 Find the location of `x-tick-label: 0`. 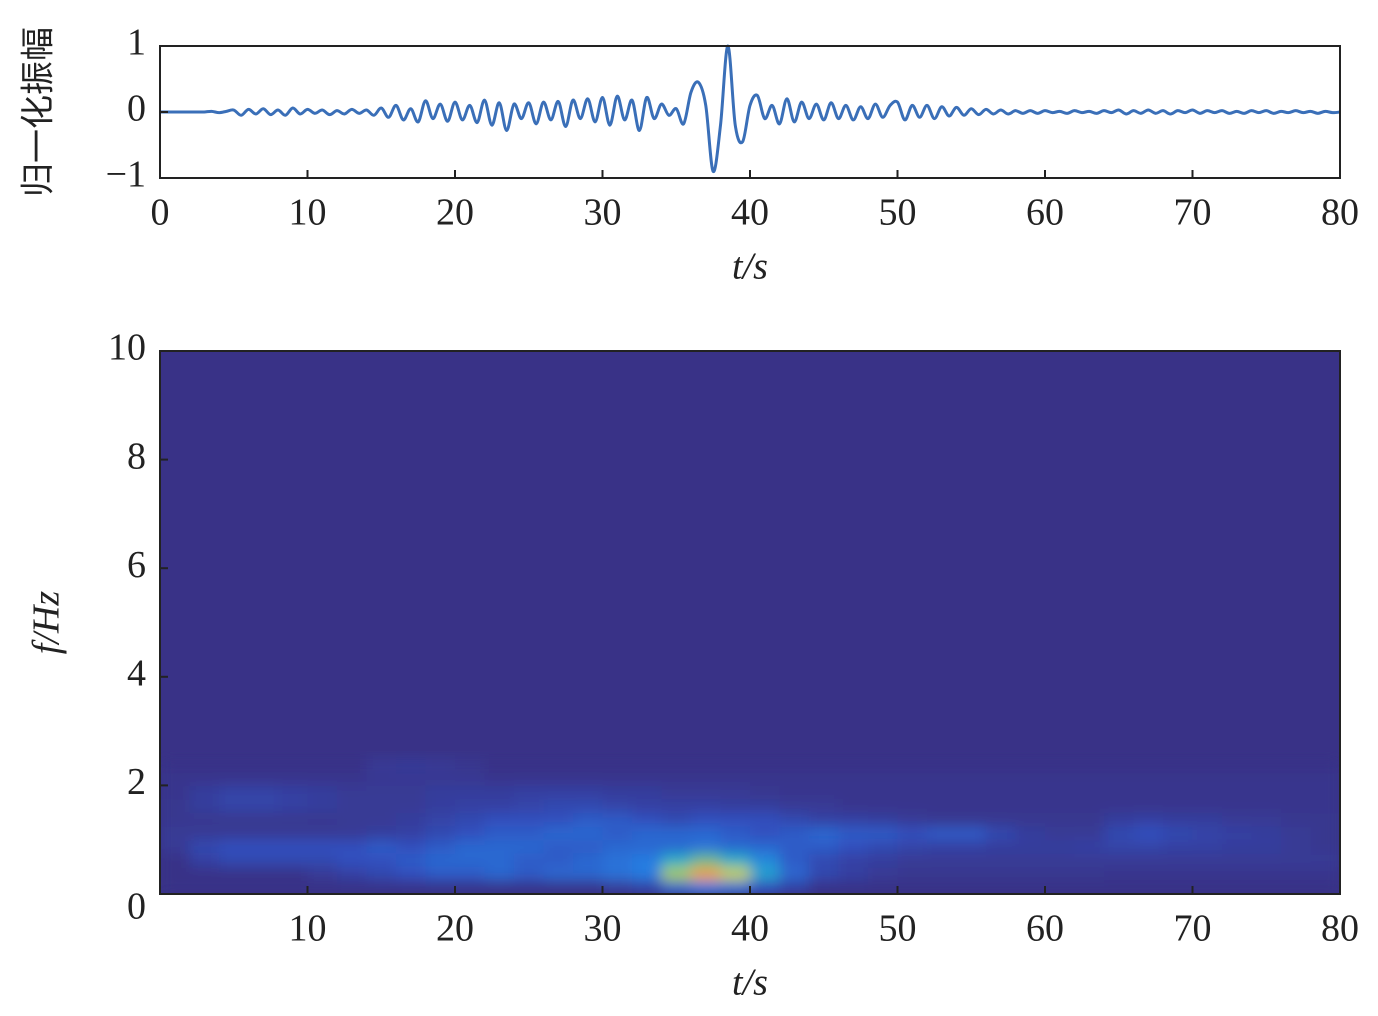

x-tick-label: 0 is located at coordinates (160, 213).